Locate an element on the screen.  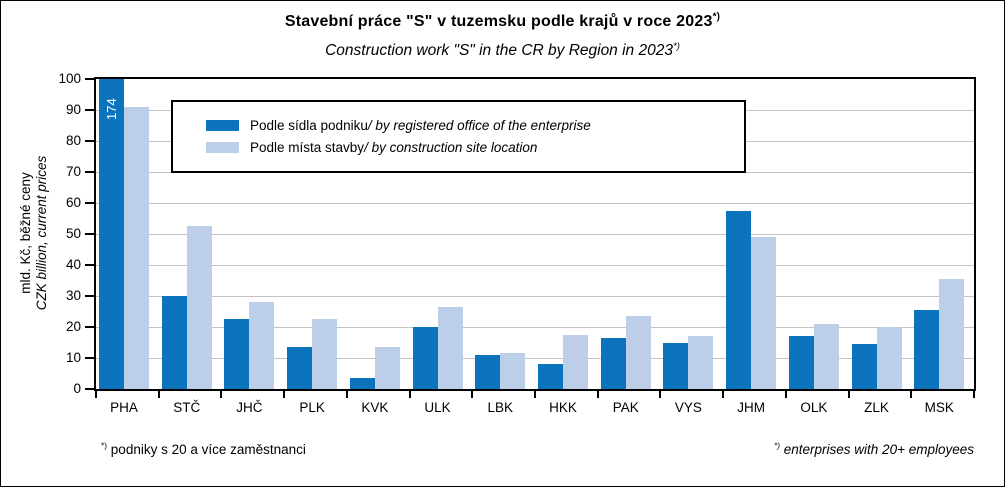
bar-VYS-office is located at coordinates (676, 365).